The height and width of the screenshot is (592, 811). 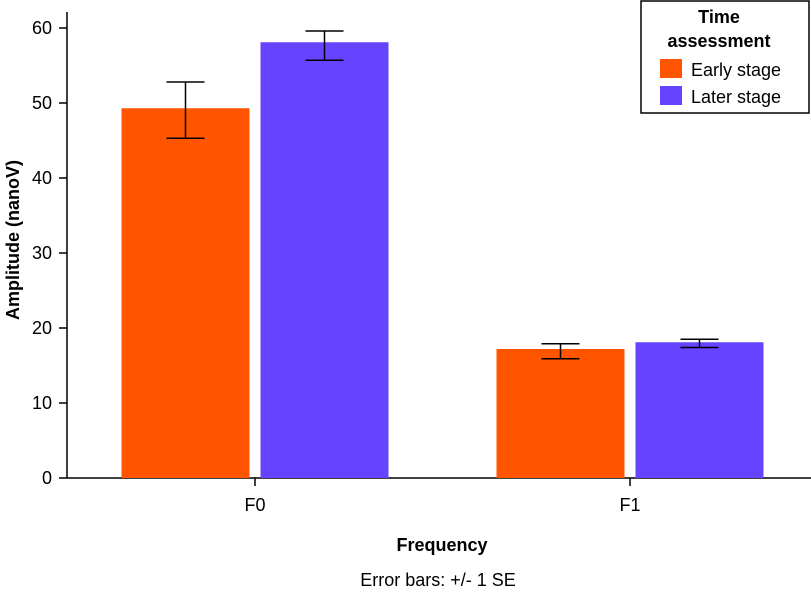 What do you see at coordinates (718, 41) in the screenshot?
I see `legend-title-line2: assessment` at bounding box center [718, 41].